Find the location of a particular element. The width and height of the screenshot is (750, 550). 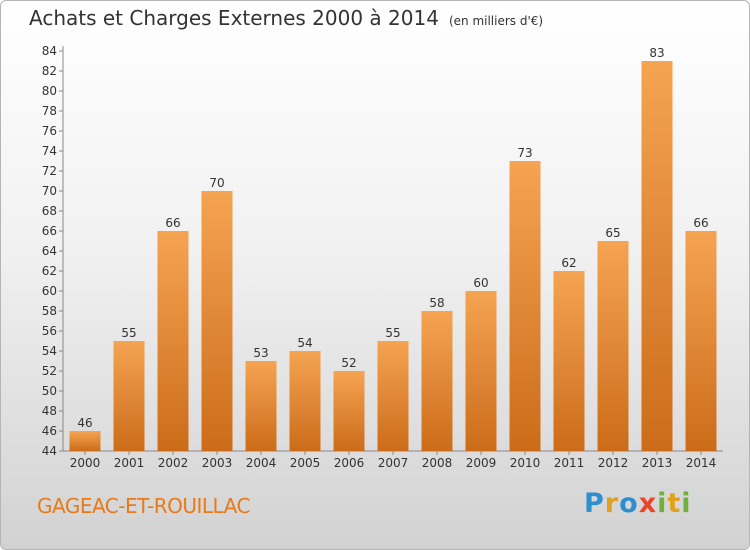

data-label: 53 is located at coordinates (260, 353).